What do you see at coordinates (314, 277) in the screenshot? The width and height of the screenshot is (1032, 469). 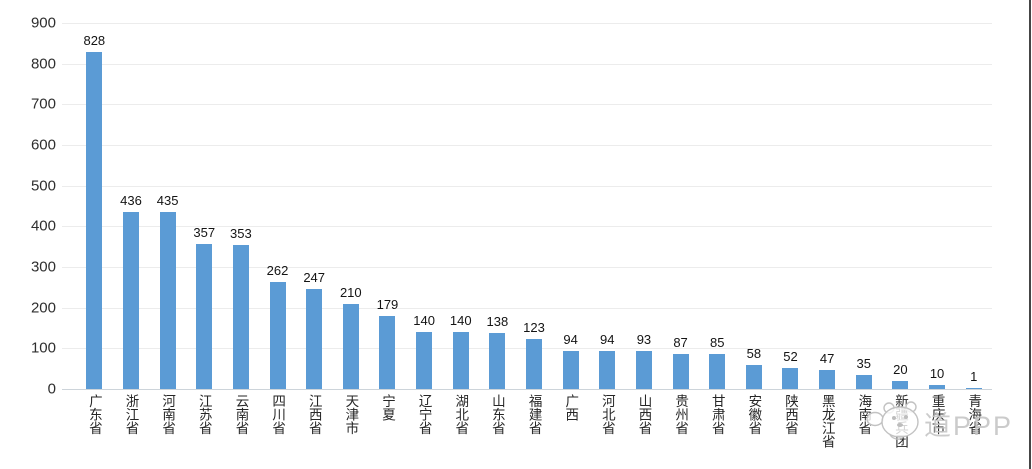 I see `bar-value-label: 247` at bounding box center [314, 277].